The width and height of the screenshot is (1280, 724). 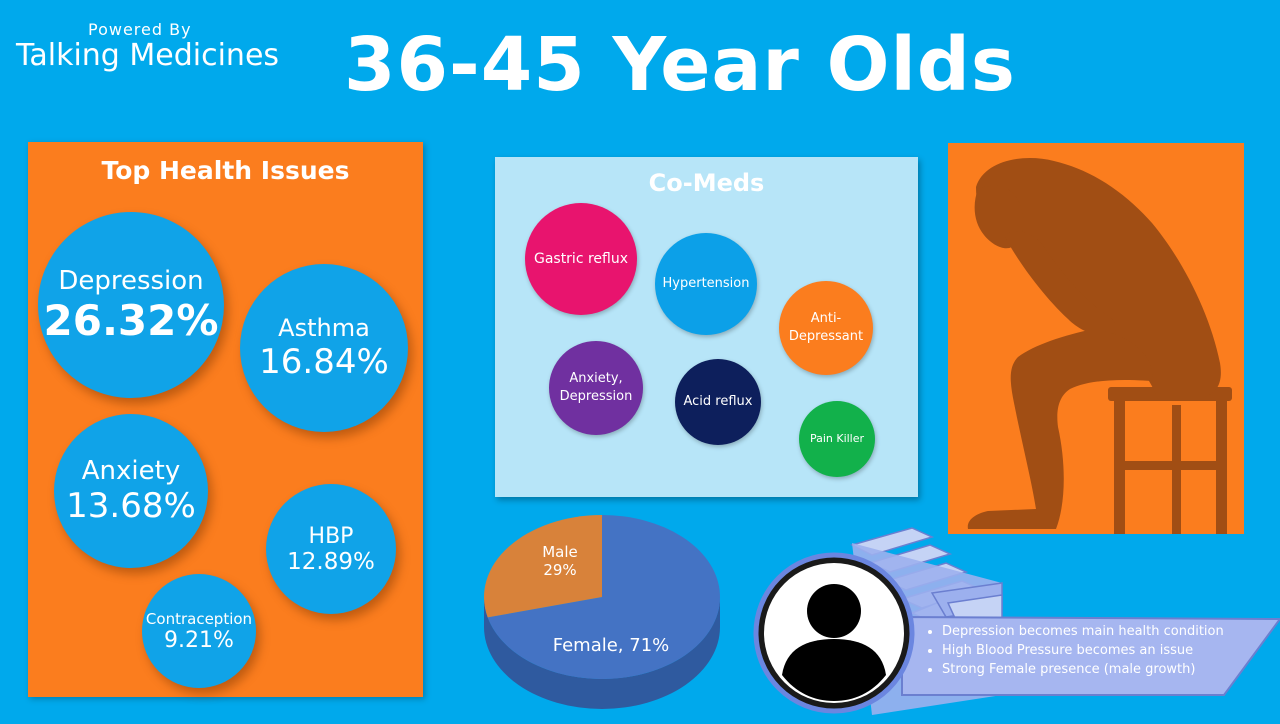 I want to click on pie-slice-female, so click(x=603, y=597).